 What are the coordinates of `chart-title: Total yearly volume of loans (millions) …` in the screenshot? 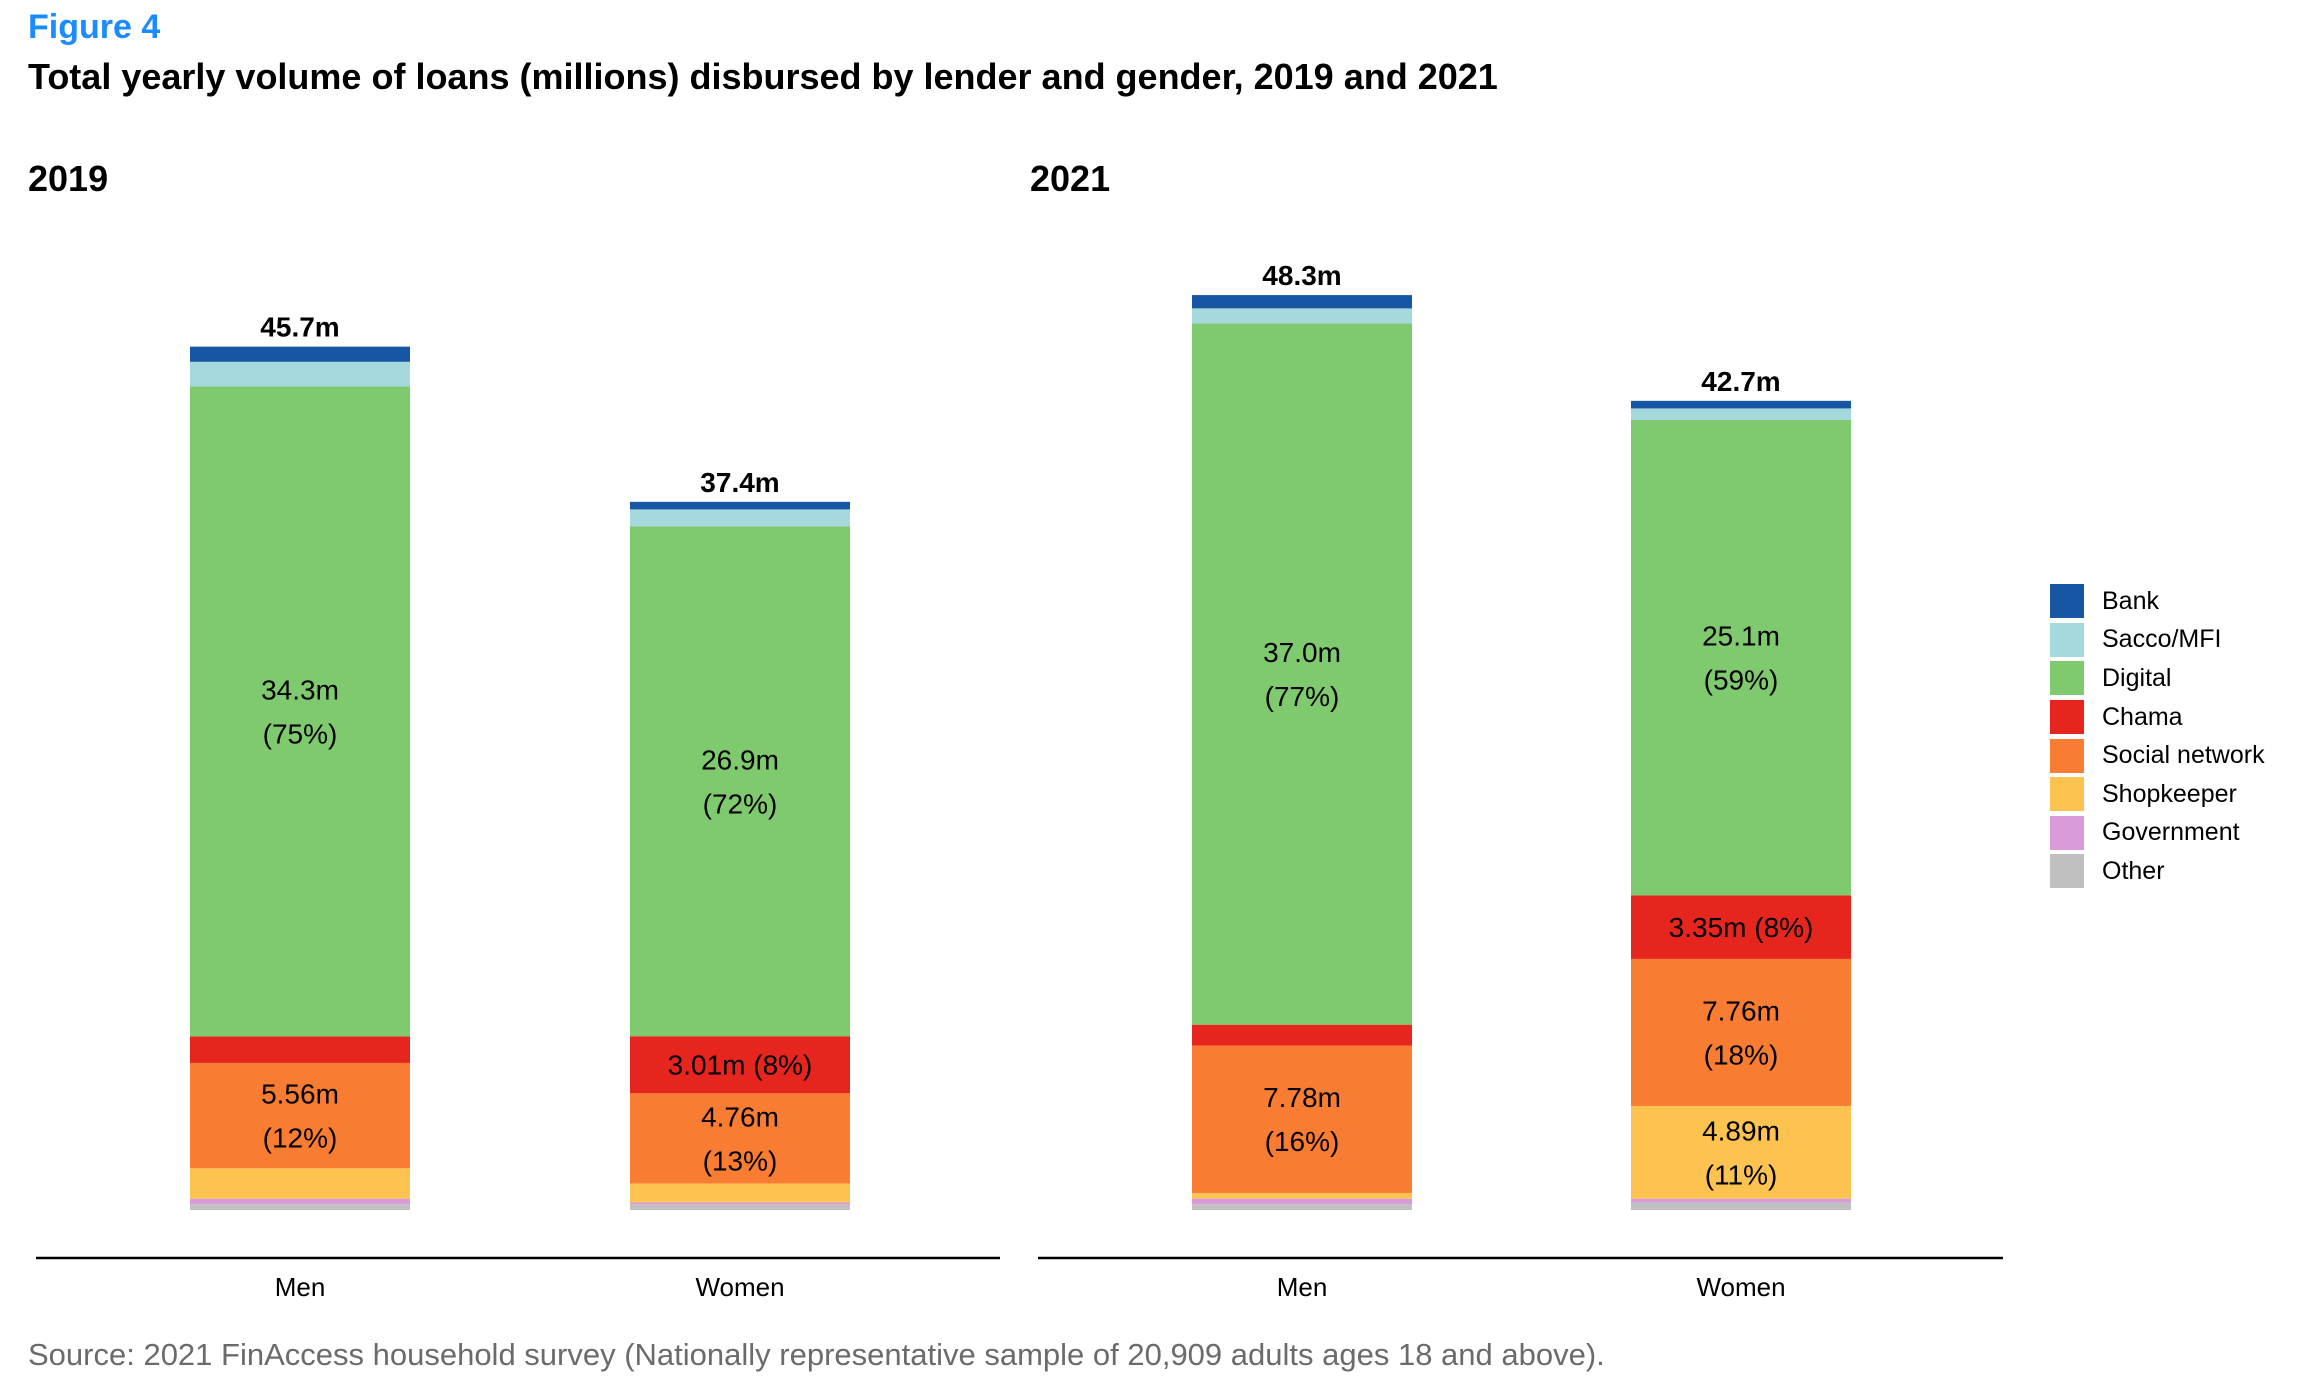 It's located at (763, 76).